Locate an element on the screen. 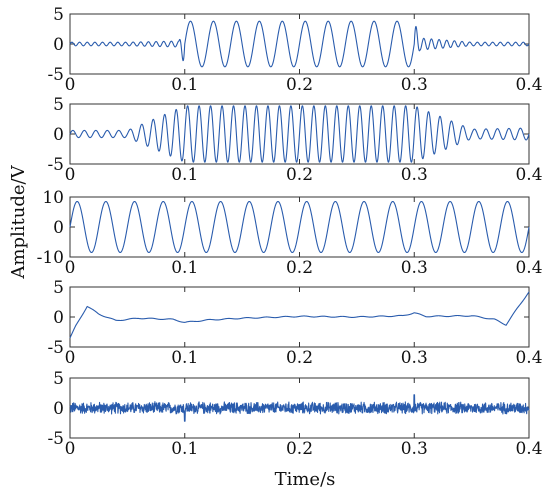  plot-frame is located at coordinates (299, 317).